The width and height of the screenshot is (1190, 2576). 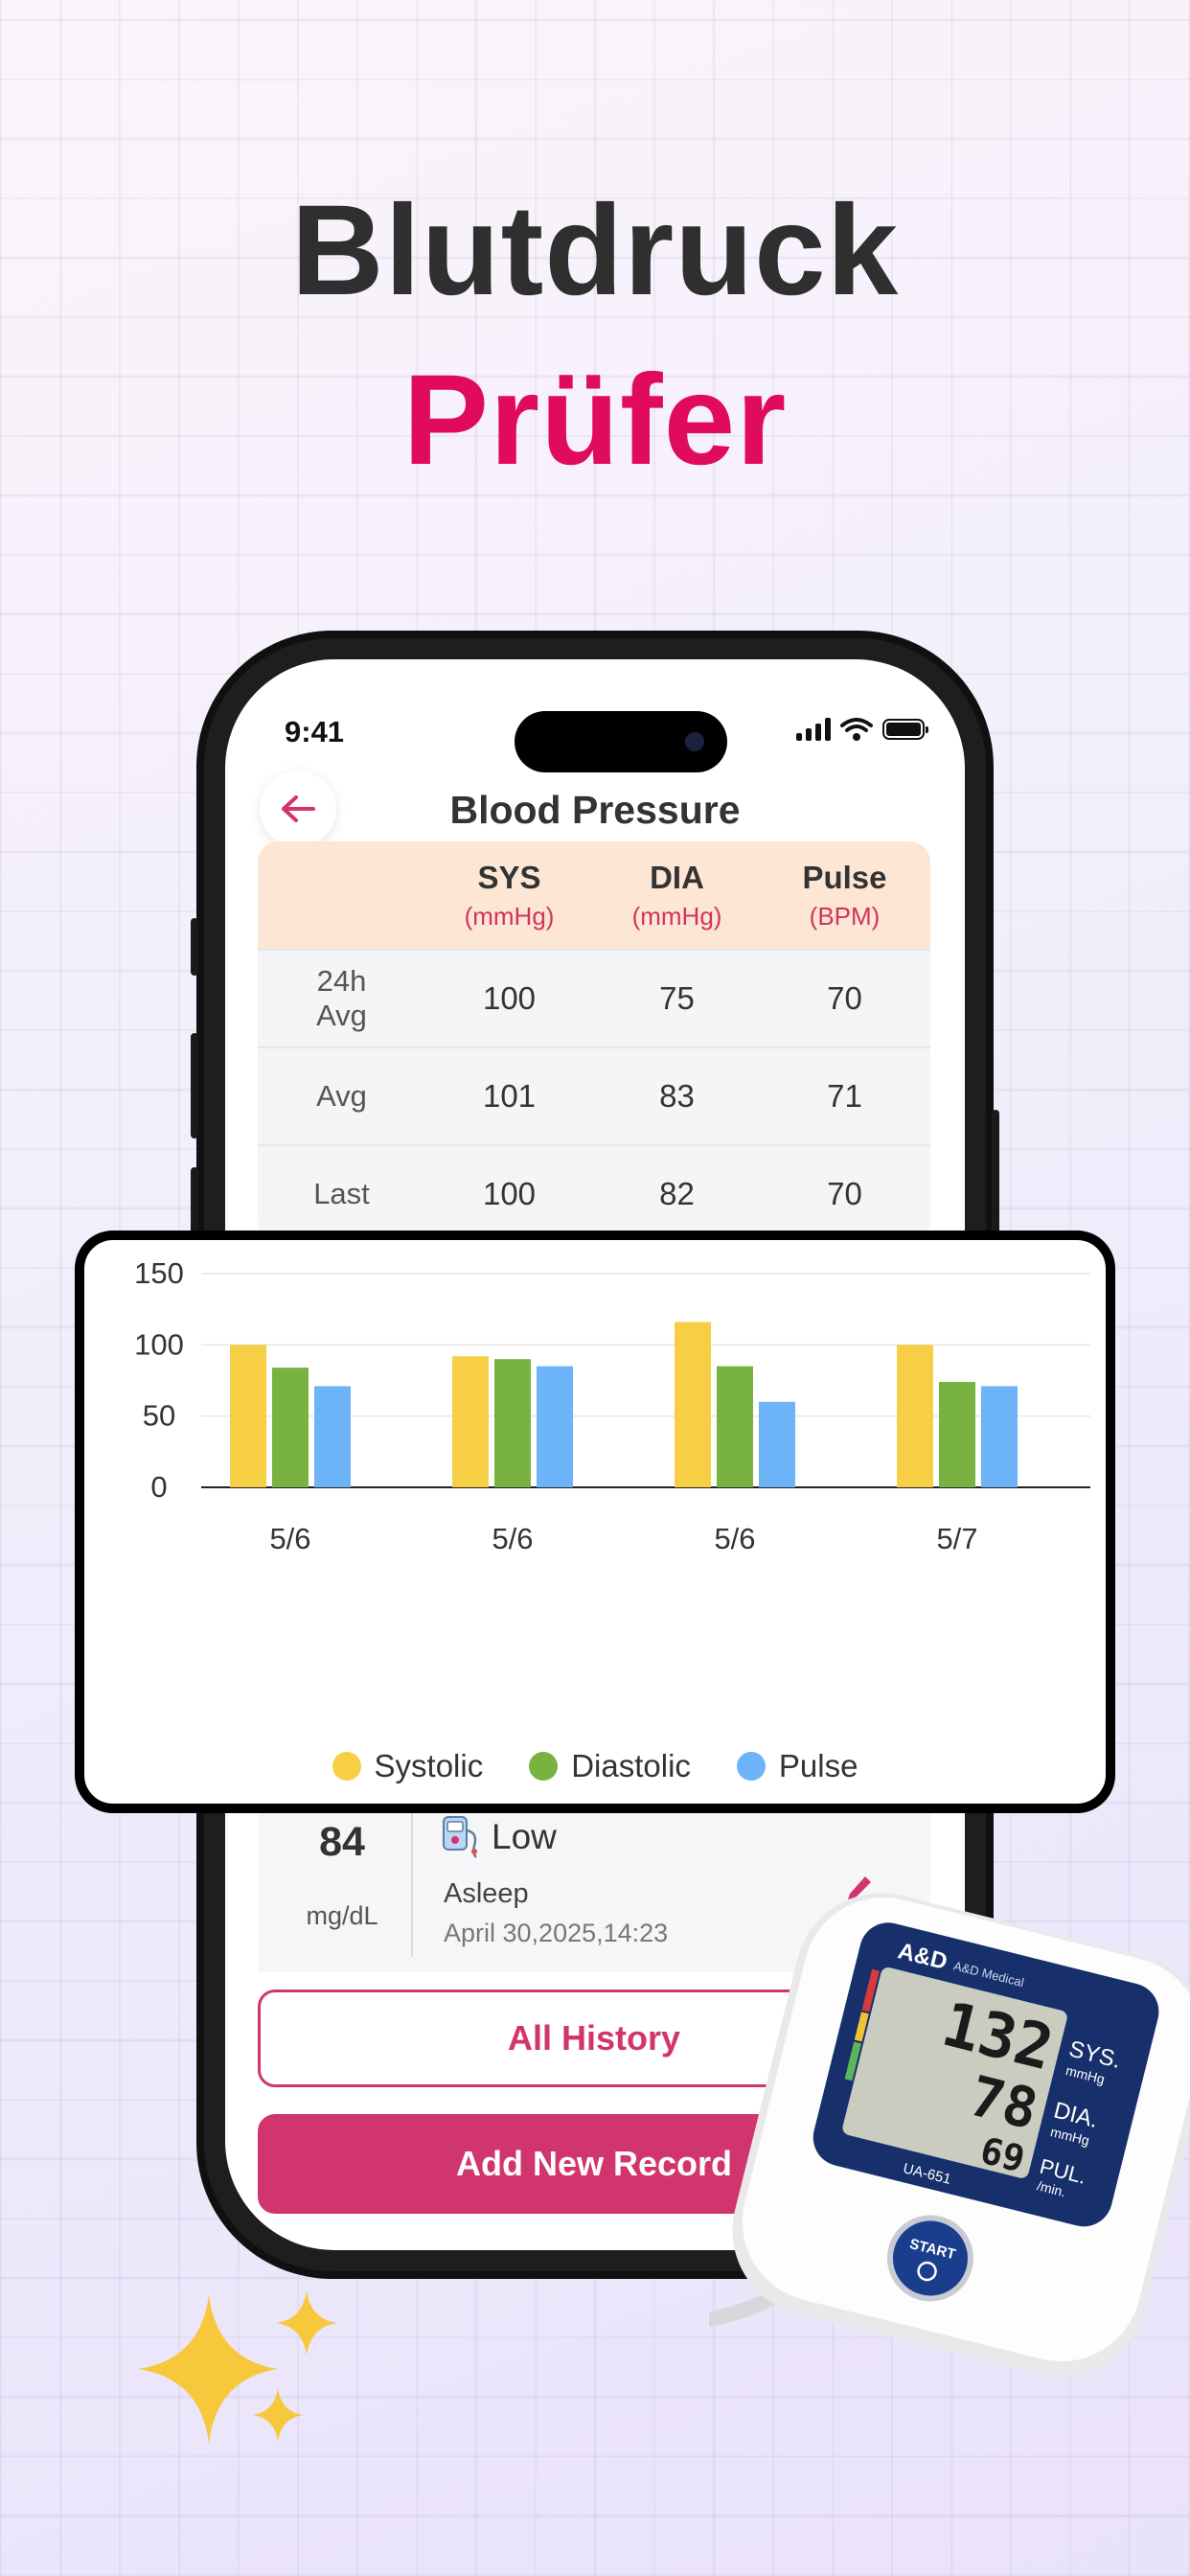 What do you see at coordinates (594, 1095) in the screenshot?
I see `table-row: Avg 101 83 71` at bounding box center [594, 1095].